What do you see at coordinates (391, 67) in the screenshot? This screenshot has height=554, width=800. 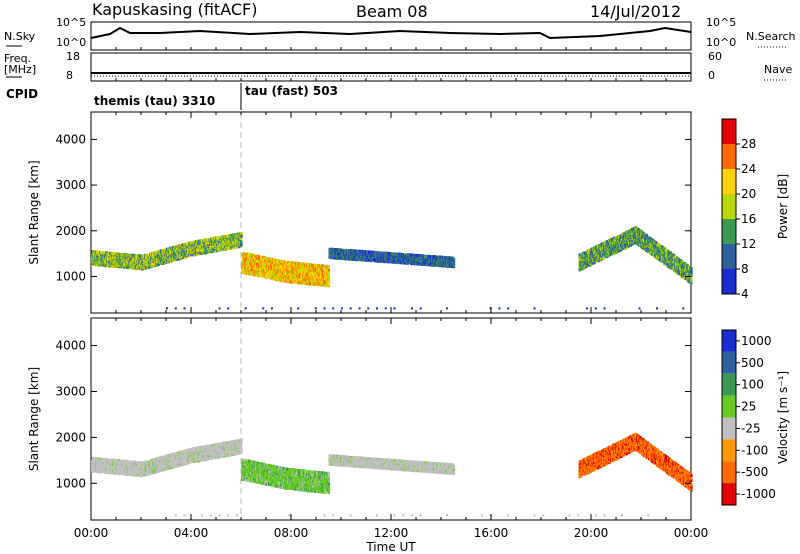 I see `freq-panel-frame` at bounding box center [391, 67].